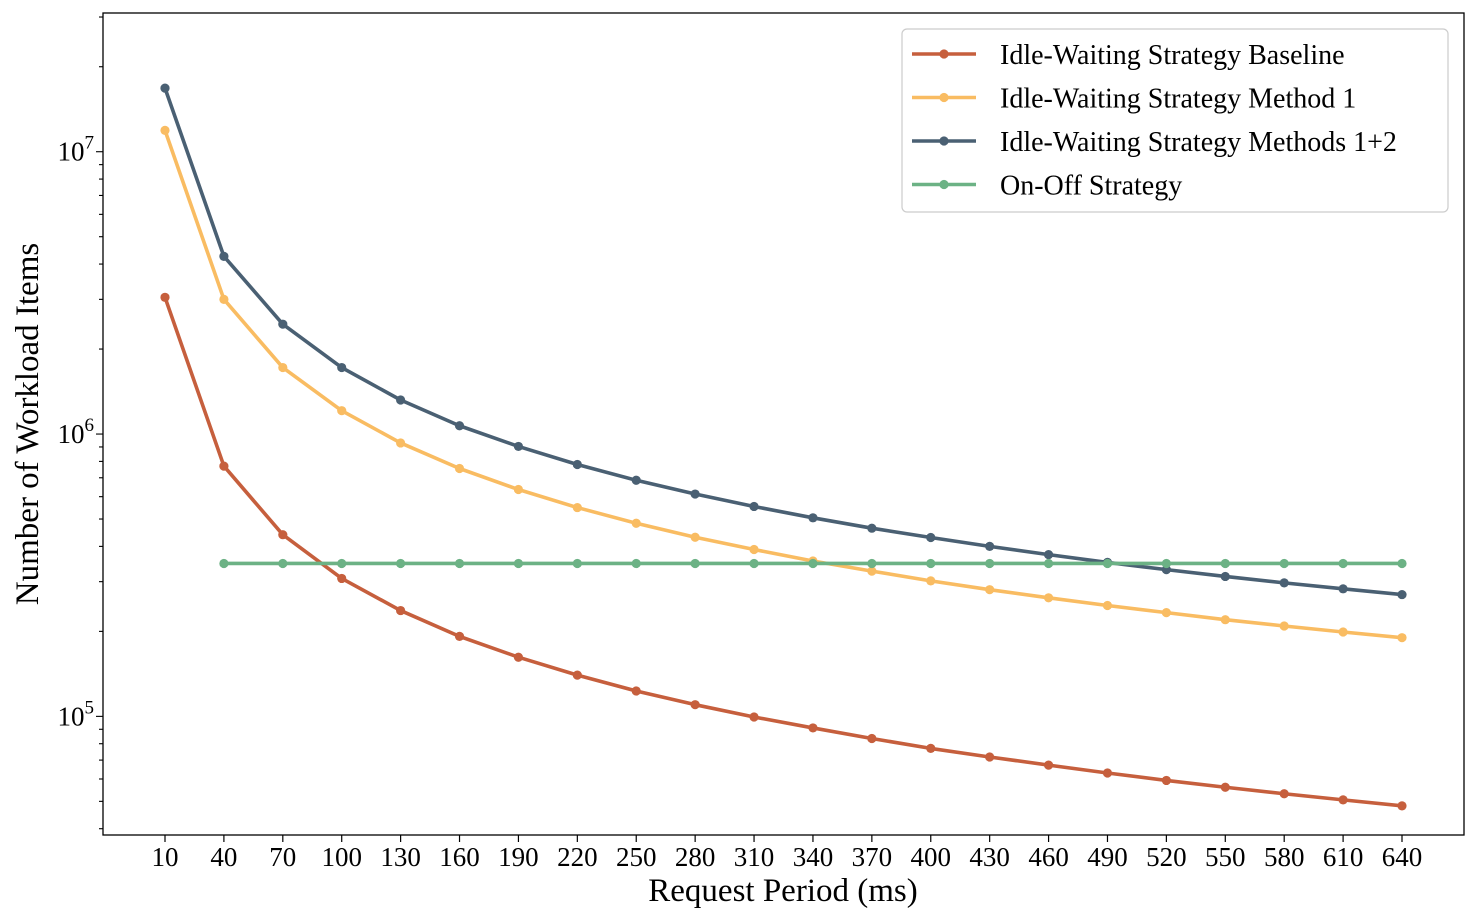  Describe the element at coordinates (695, 857) in the screenshot. I see `x-tick-label: 280` at that location.